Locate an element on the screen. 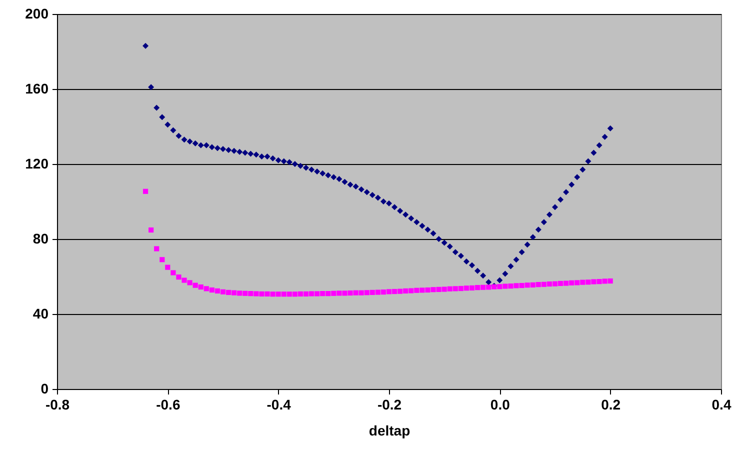 This screenshot has height=465, width=738. y-tick-label: 80 is located at coordinates (40, 238).